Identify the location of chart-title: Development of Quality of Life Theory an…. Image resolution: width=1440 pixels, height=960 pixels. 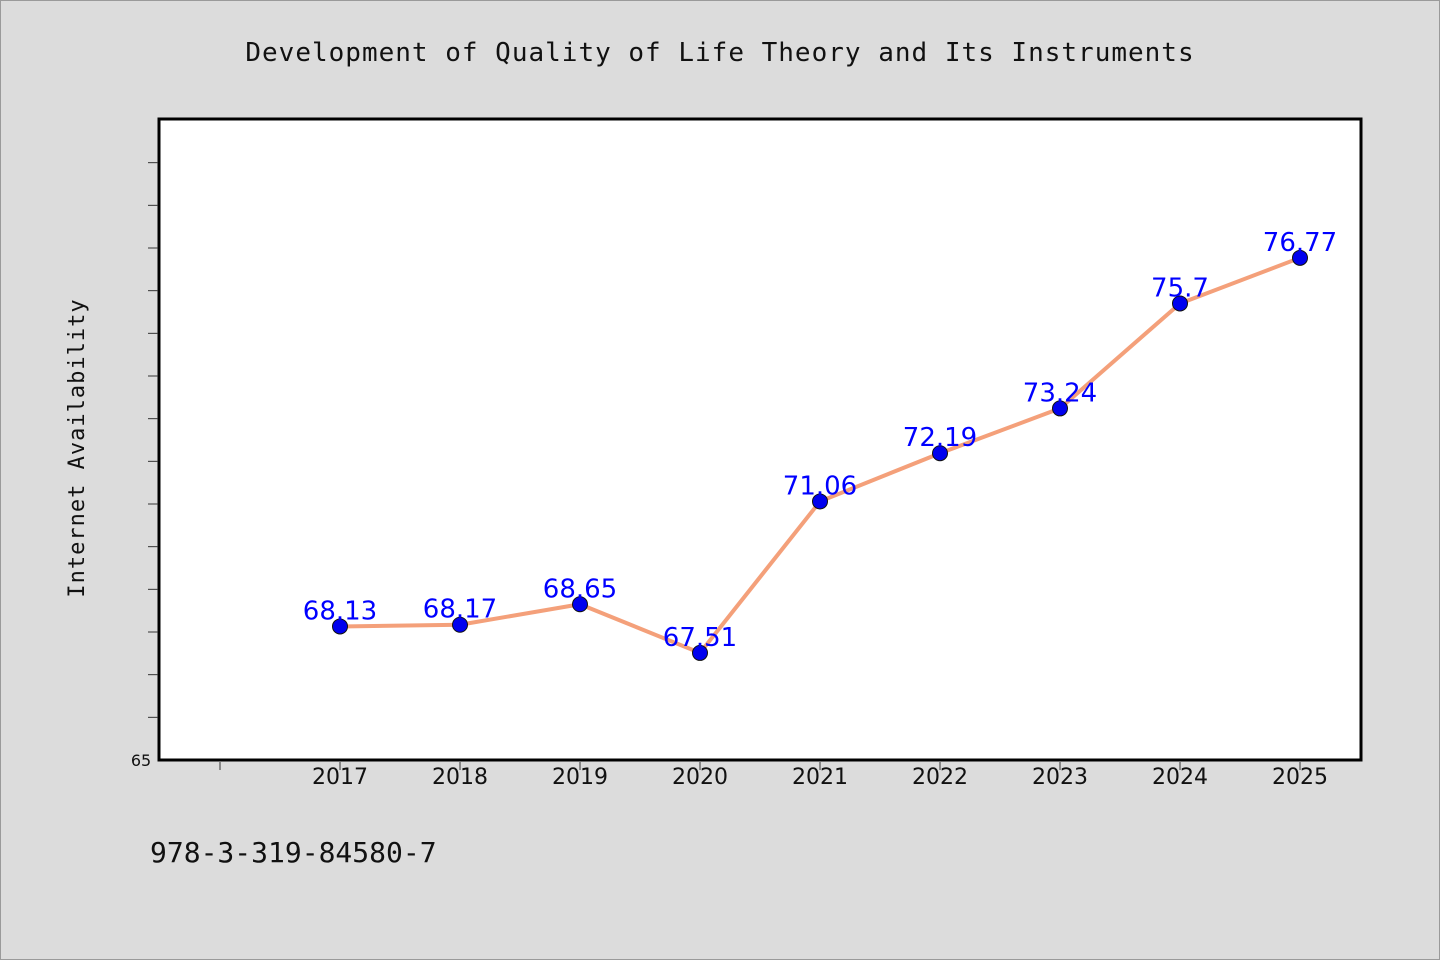
(719, 53).